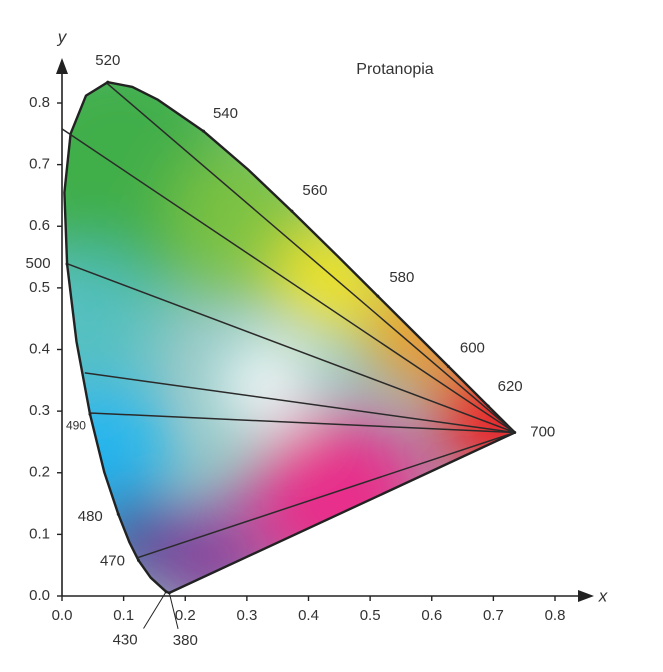 The image size is (663, 672). I want to click on y-tick-label: 0.7, so click(39, 164).